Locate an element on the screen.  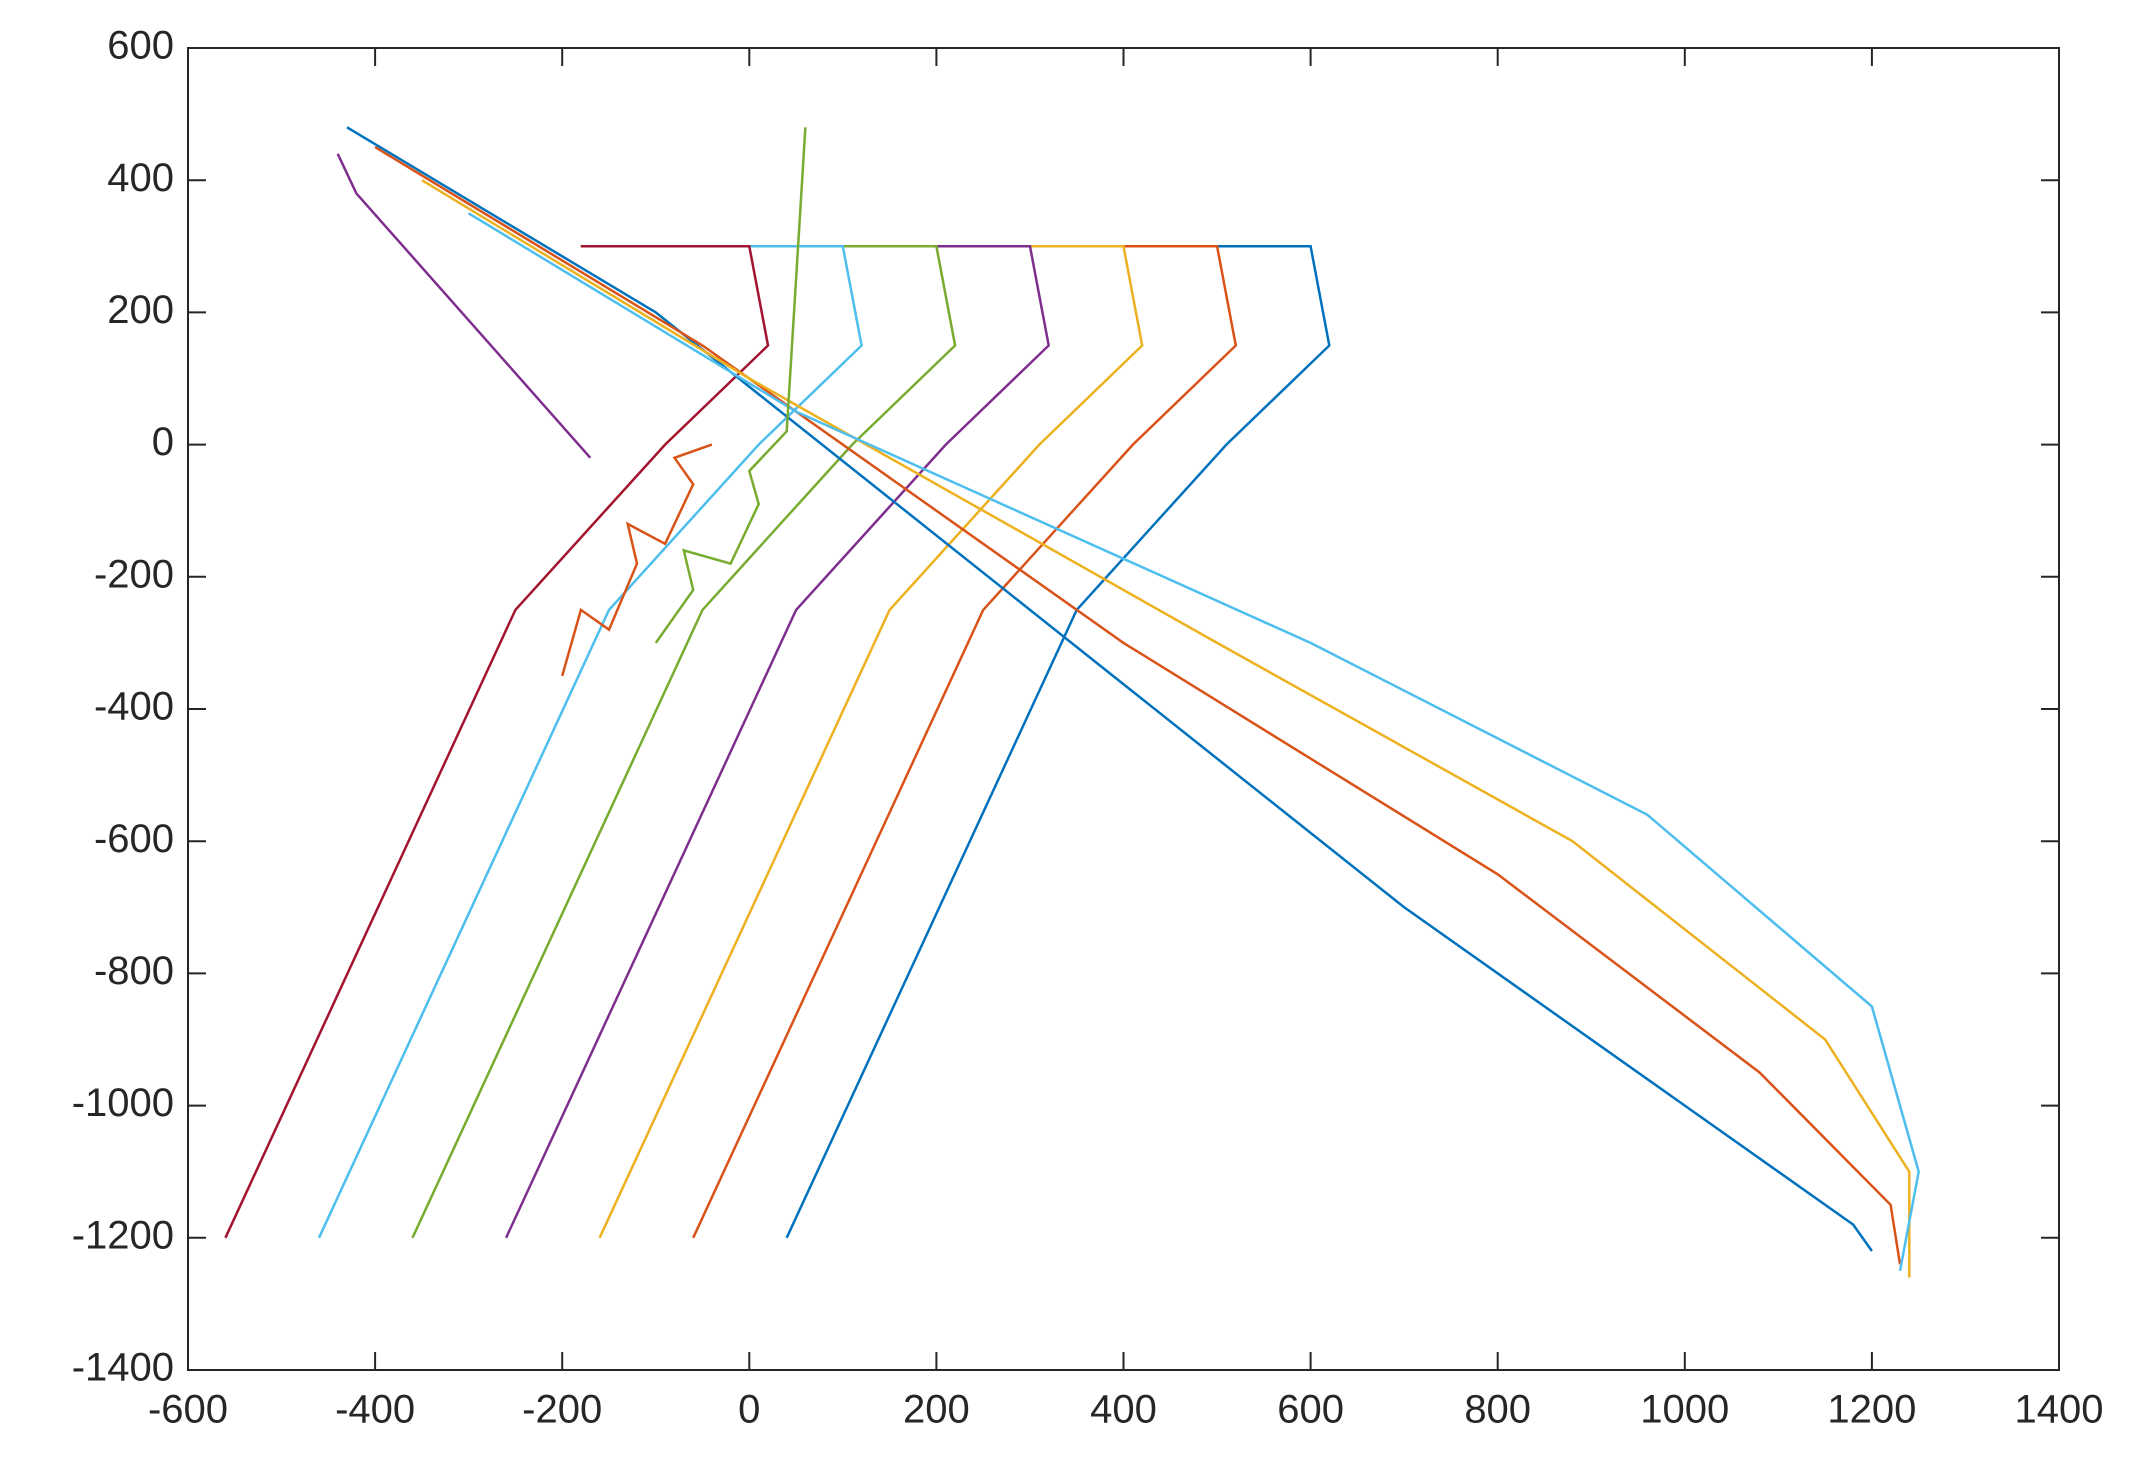
y-tick-label: -400 is located at coordinates (134, 707).